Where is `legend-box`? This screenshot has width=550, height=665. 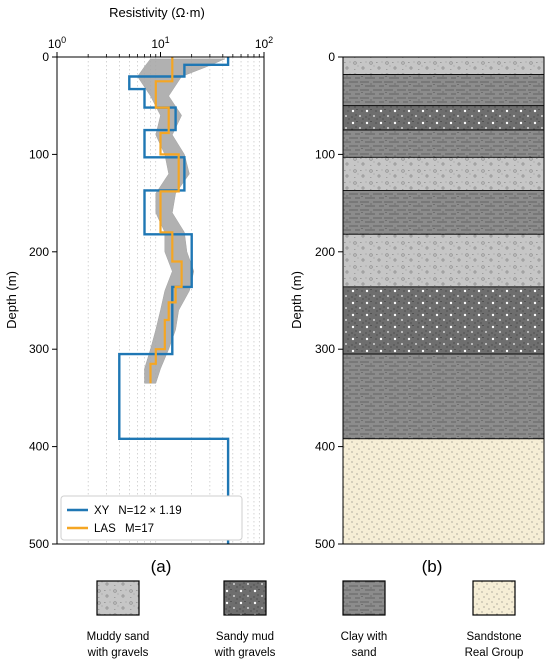 legend-box is located at coordinates (151, 518).